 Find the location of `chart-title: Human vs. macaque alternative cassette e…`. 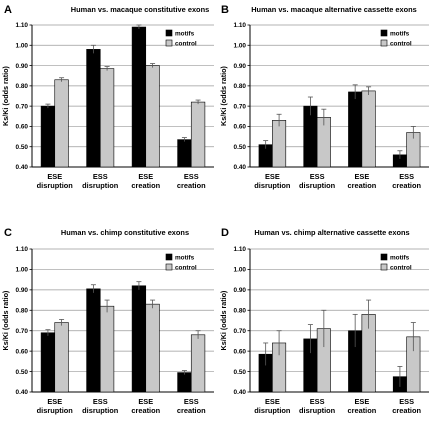

chart-title: Human vs. macaque alternative cassette e… is located at coordinates (334, 9).